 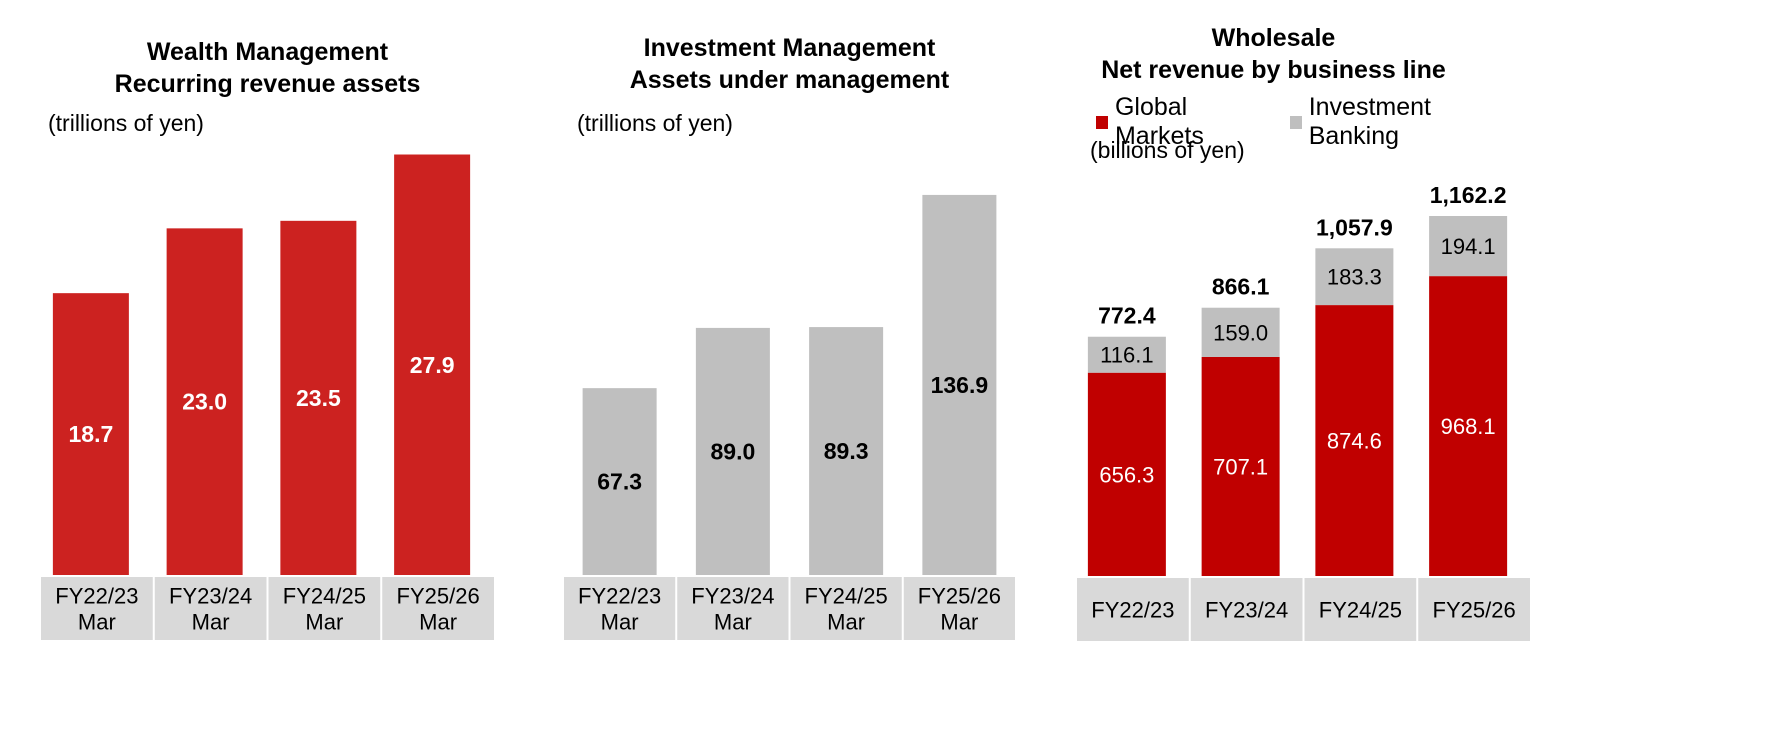 I want to click on bar-value-label: 67.3, so click(x=619, y=482).